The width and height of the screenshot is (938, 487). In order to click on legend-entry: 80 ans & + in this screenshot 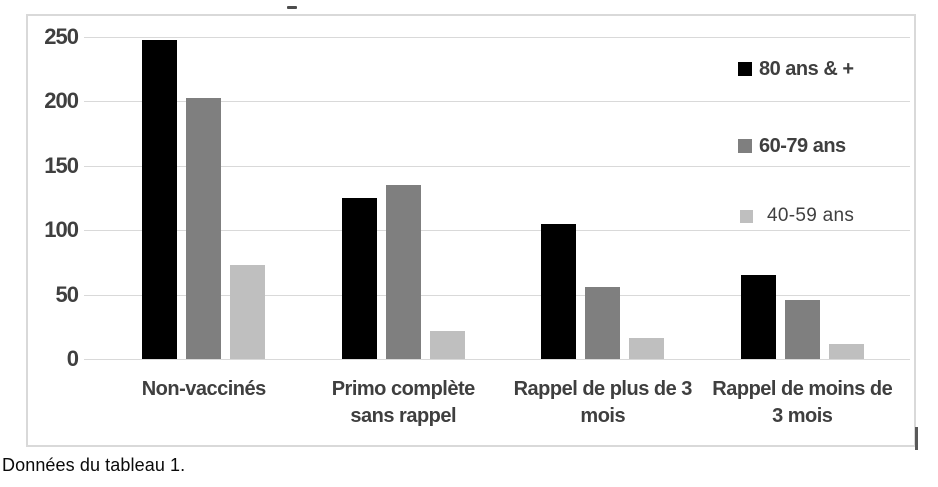, I will do `click(796, 69)`.